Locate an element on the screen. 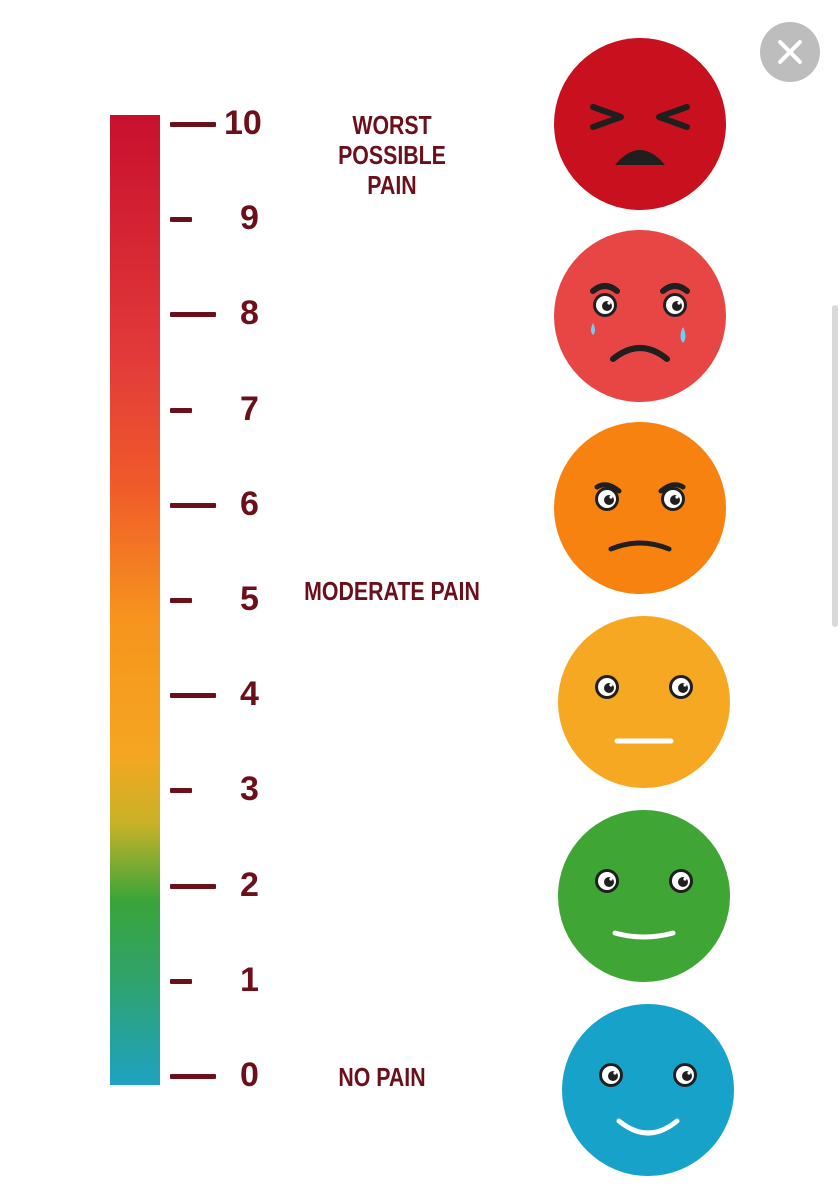  label-worst-line-1: WORST POSSIBLE is located at coordinates (392, 140).